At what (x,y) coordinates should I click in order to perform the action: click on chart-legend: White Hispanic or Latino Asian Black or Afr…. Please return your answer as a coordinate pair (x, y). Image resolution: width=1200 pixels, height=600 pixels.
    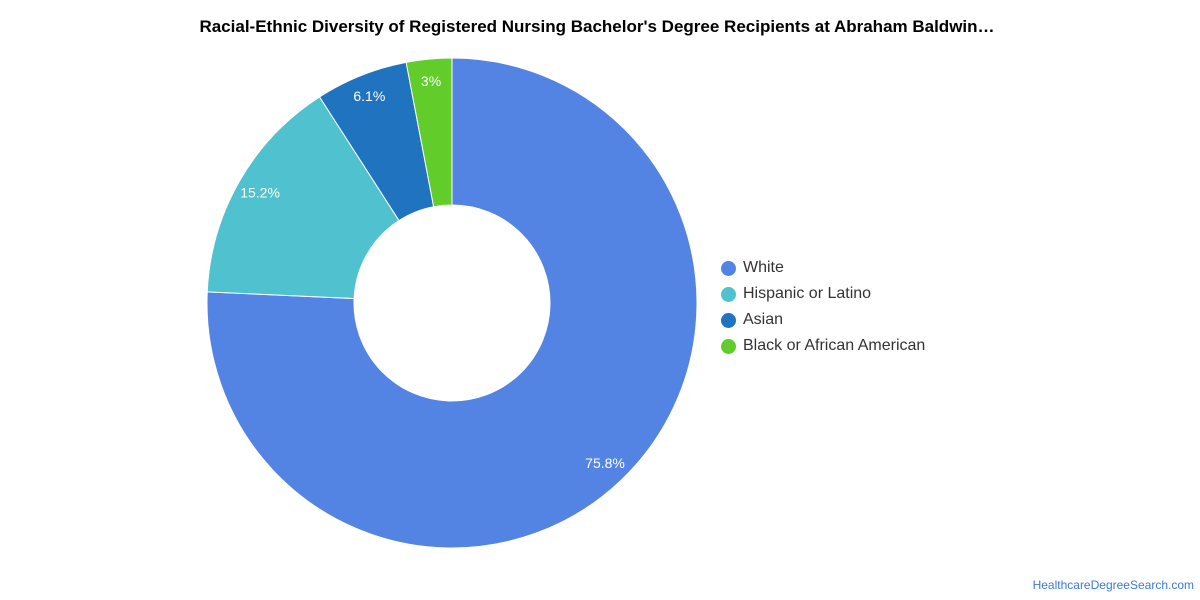
    Looking at the image, I should click on (823, 307).